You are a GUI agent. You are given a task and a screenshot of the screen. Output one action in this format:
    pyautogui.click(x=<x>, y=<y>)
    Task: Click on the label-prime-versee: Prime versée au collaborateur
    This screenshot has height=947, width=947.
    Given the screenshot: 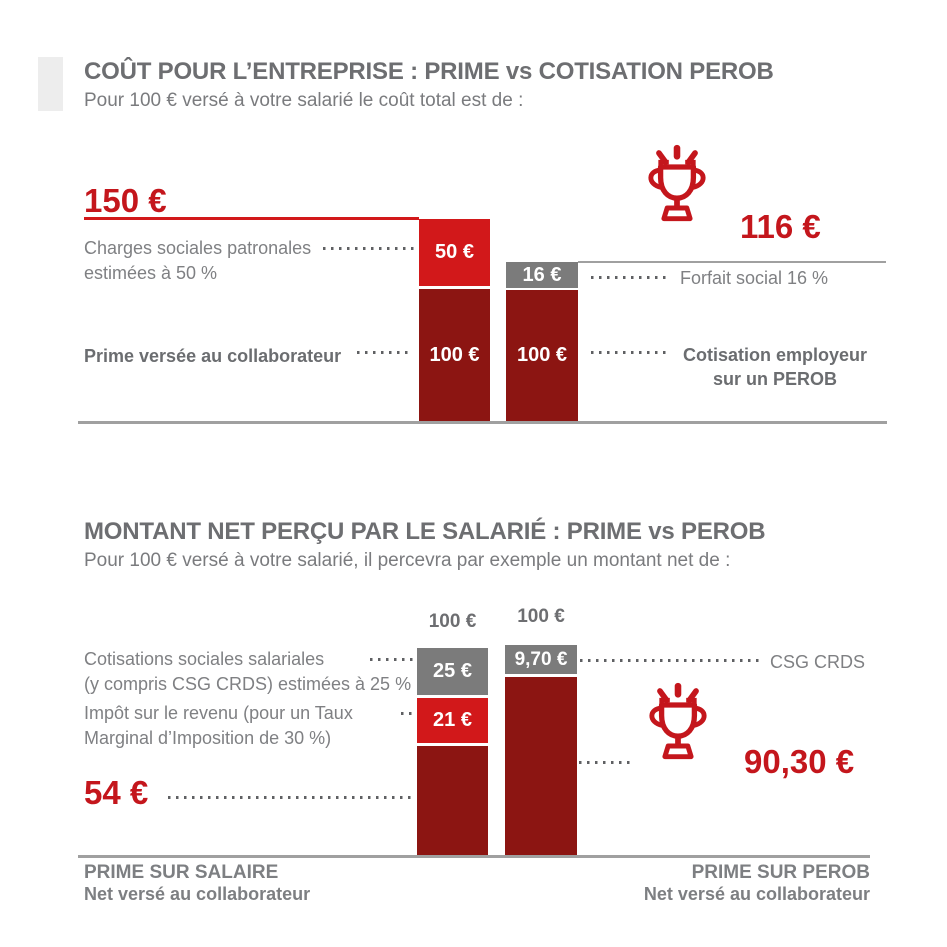 What is the action you would take?
    pyautogui.click(x=213, y=356)
    